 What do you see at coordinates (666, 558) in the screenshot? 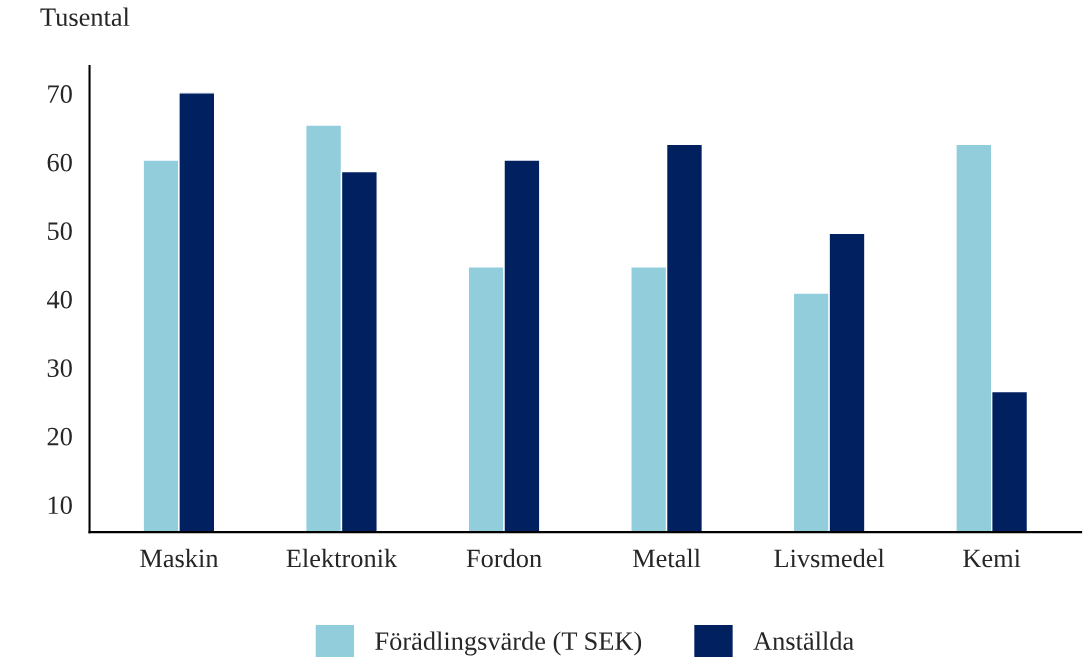
I see `x-tick-label: Metall` at bounding box center [666, 558].